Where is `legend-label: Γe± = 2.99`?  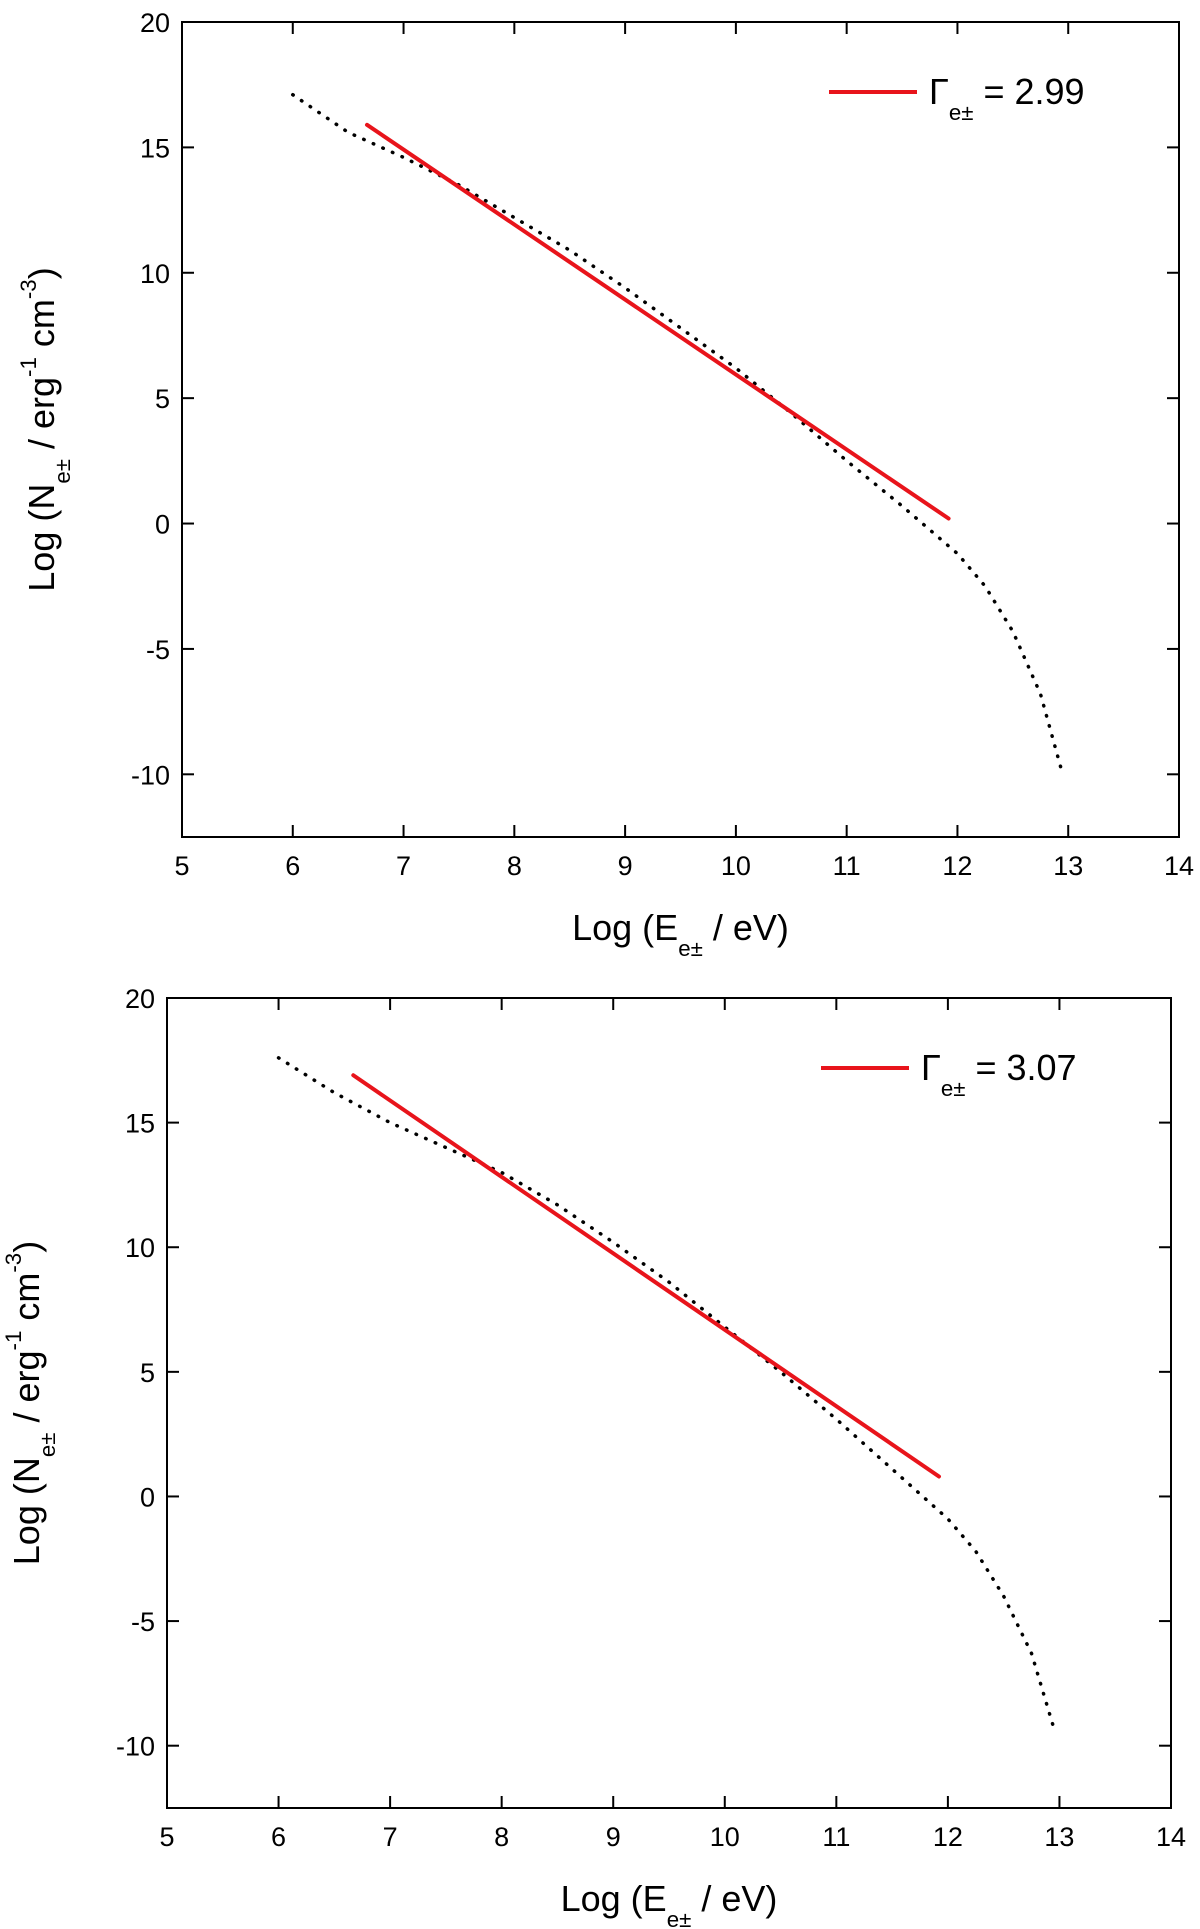 legend-label: Γe± = 2.99 is located at coordinates (1007, 98).